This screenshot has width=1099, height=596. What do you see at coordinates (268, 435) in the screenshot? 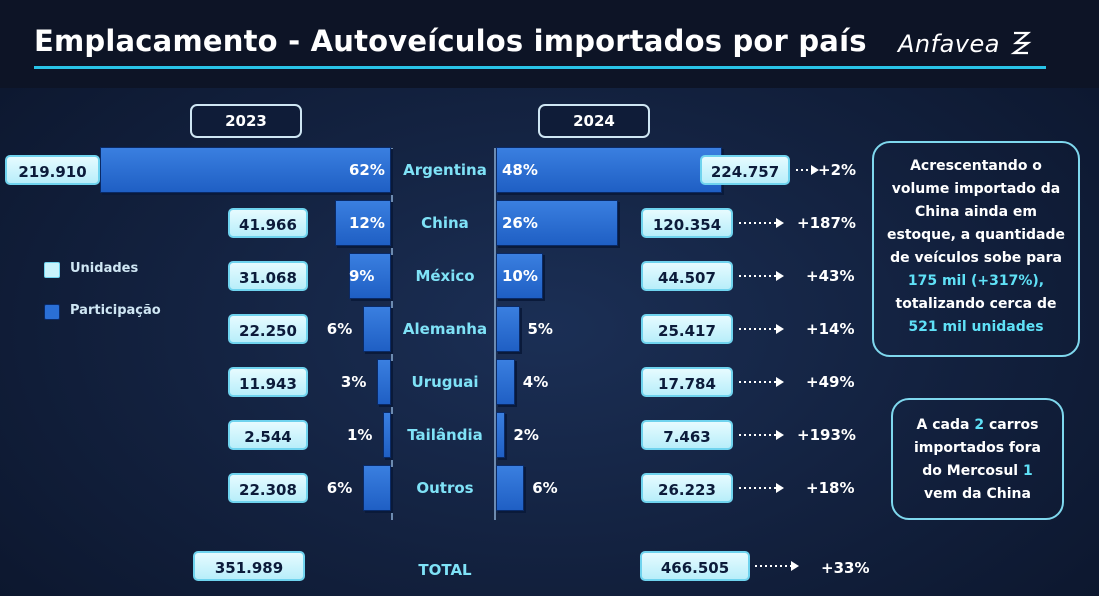
I see `units-2023: 2.544` at bounding box center [268, 435].